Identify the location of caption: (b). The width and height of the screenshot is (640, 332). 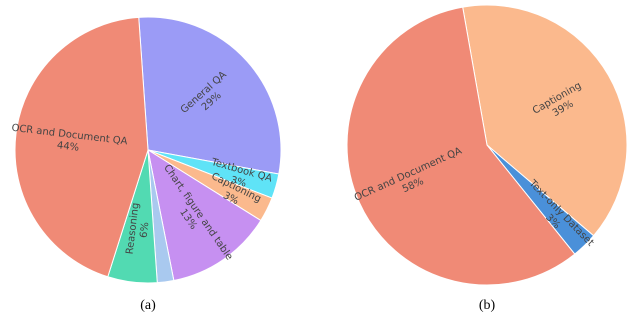
(487, 305).